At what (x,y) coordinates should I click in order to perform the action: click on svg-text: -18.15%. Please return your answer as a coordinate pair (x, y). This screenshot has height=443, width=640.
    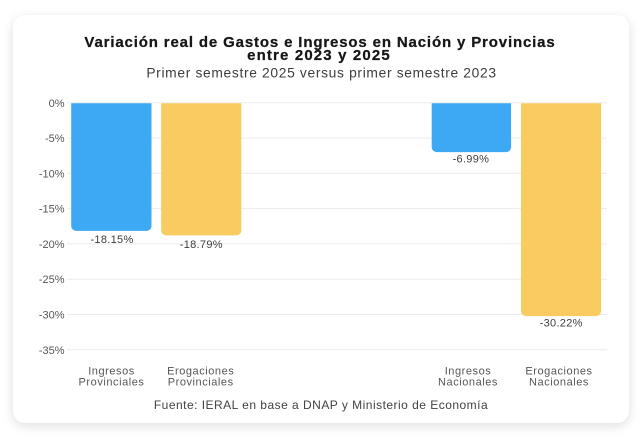
    Looking at the image, I should click on (111, 240).